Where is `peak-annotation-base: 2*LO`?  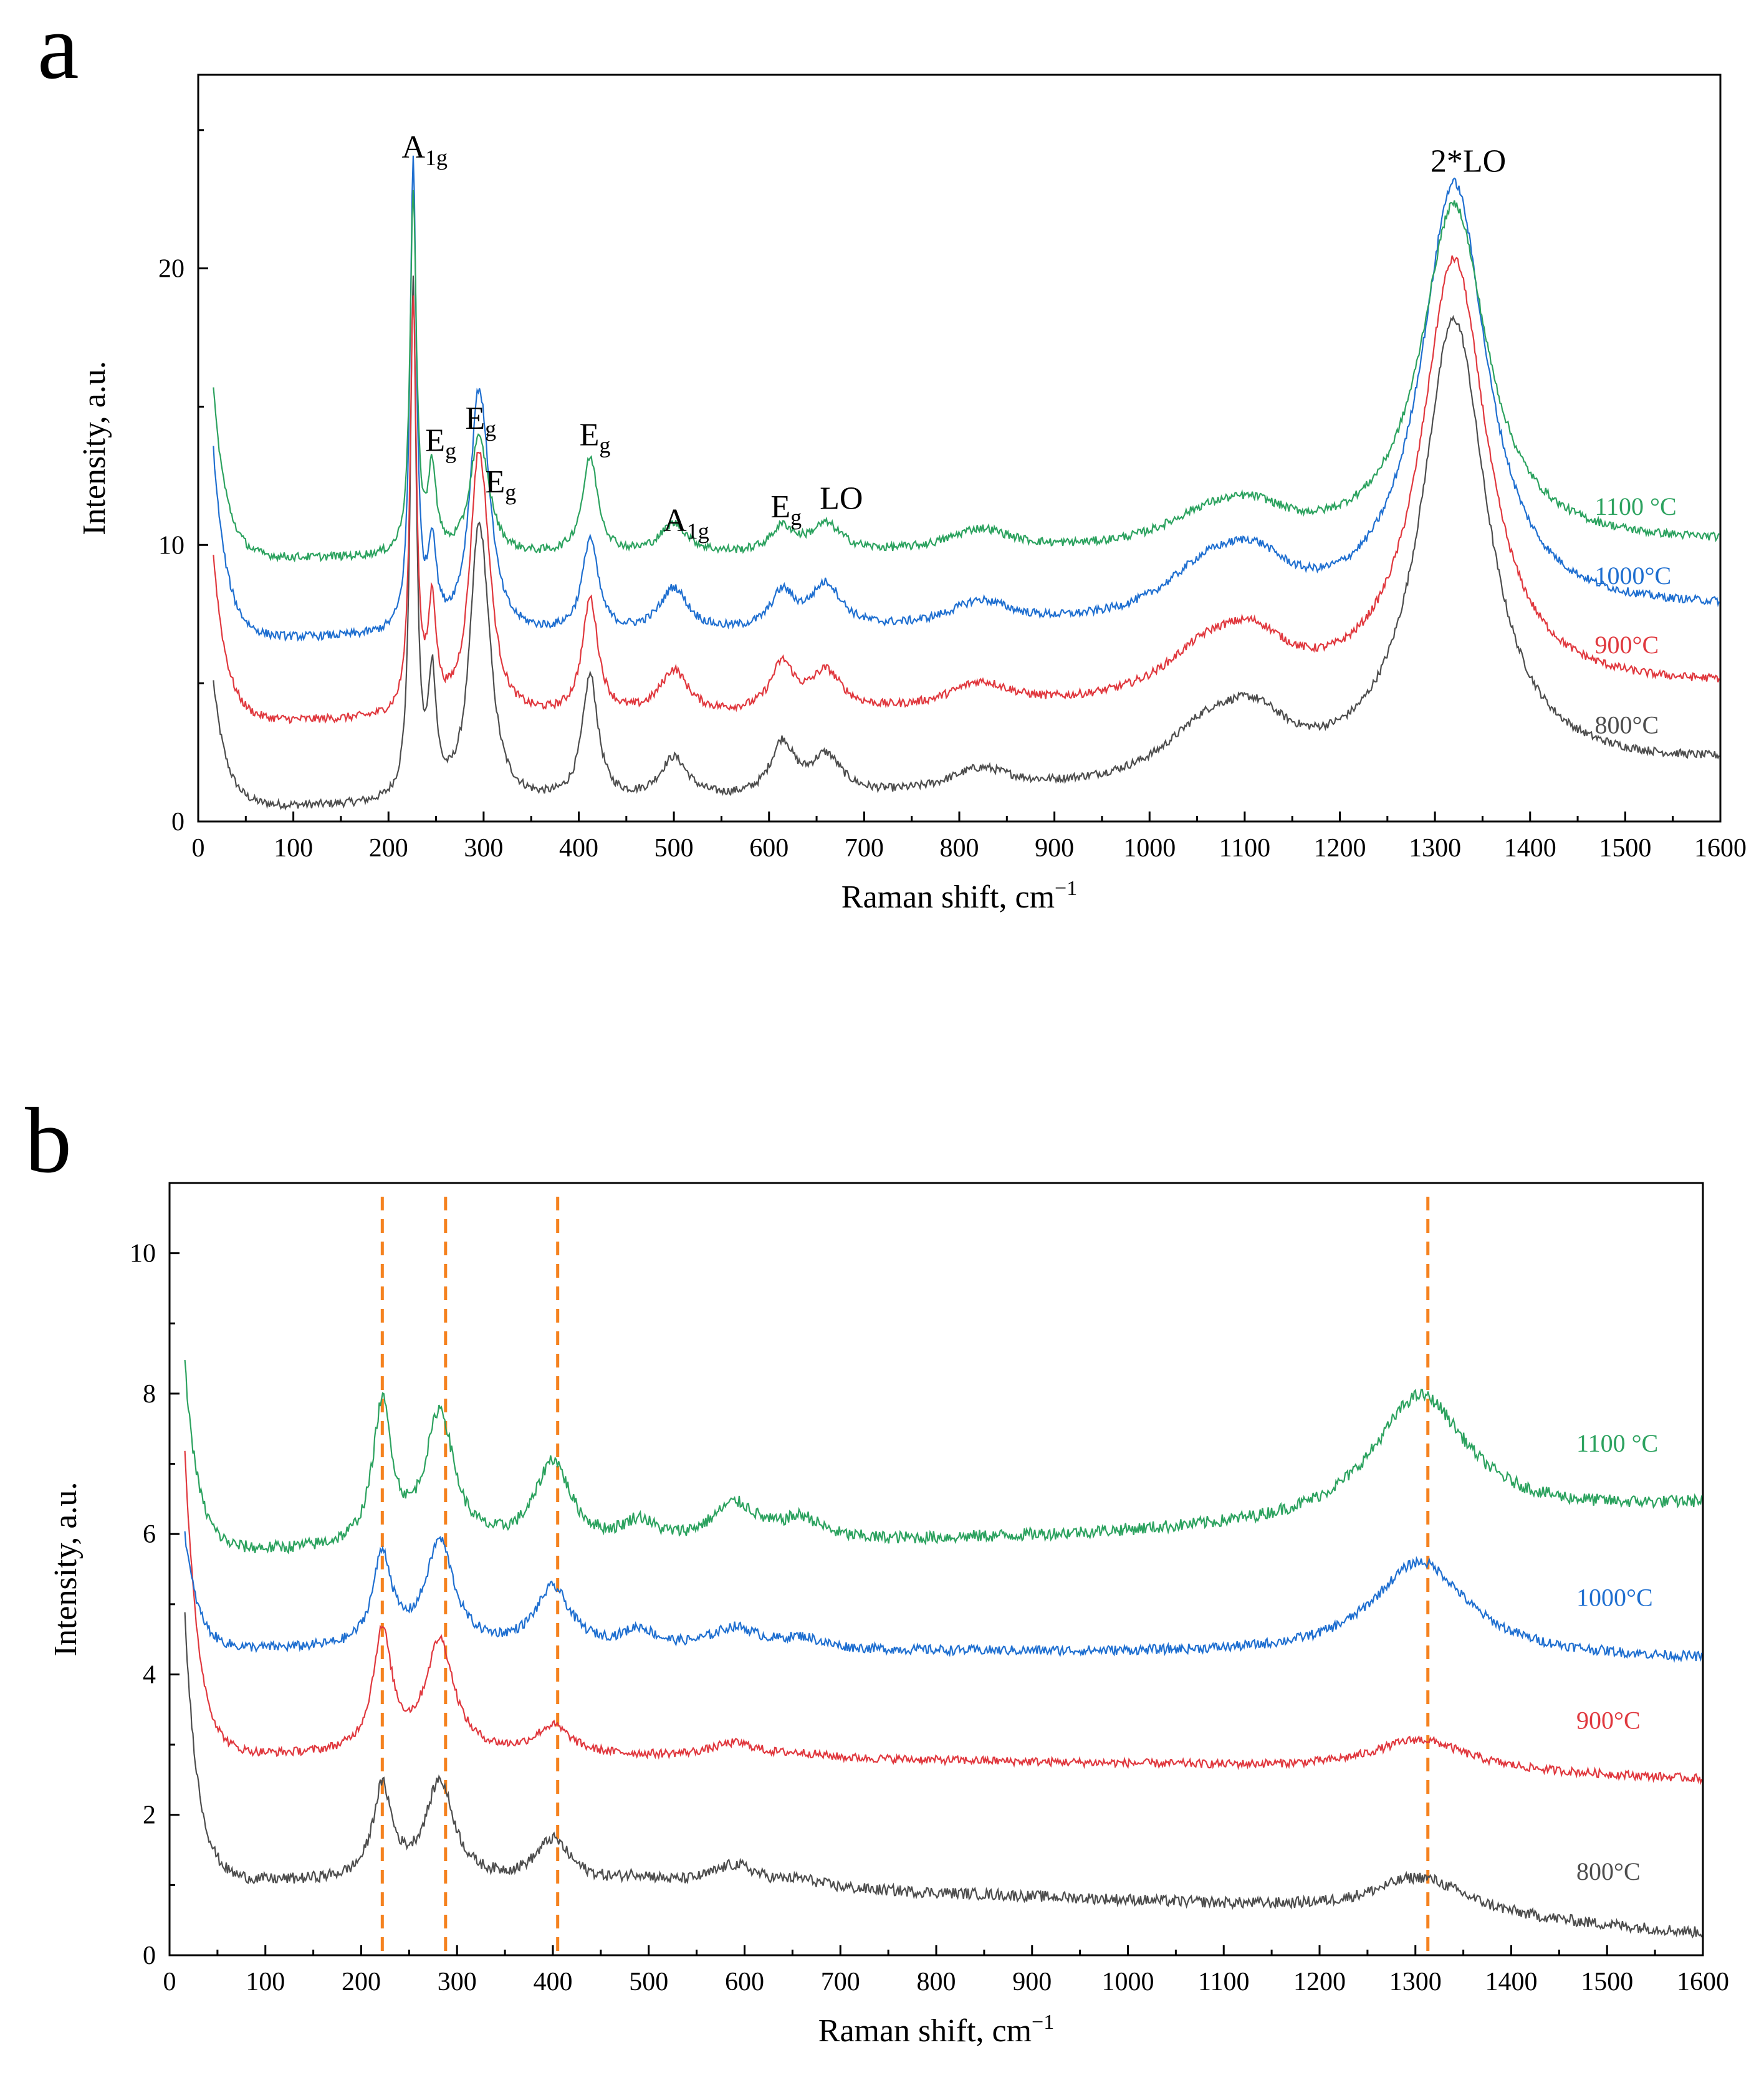
peak-annotation-base: 2*LO is located at coordinates (1468, 161).